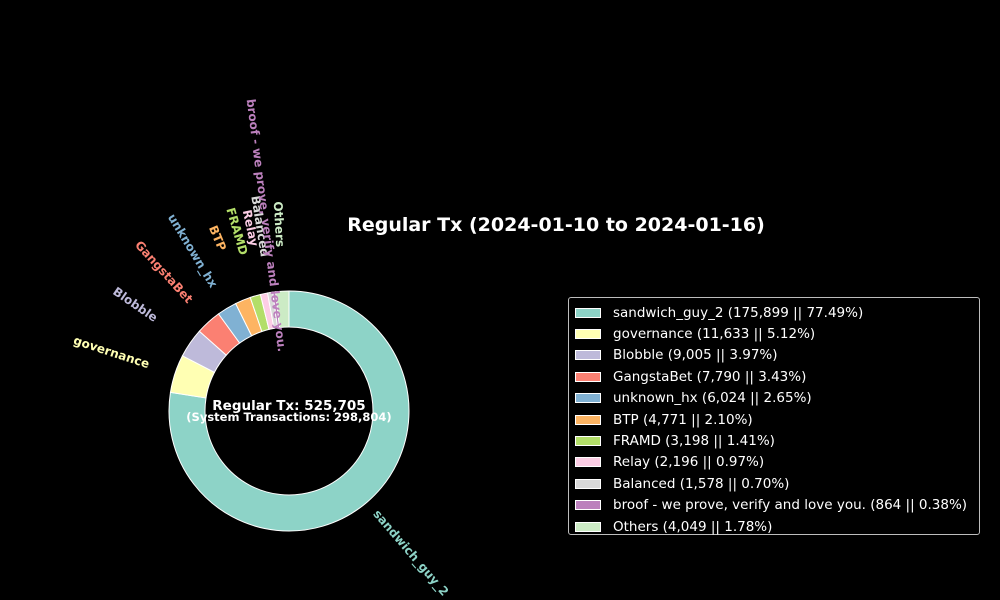  I want to click on legend-label: Blobble (9,005 || 3.97%), so click(695, 355).